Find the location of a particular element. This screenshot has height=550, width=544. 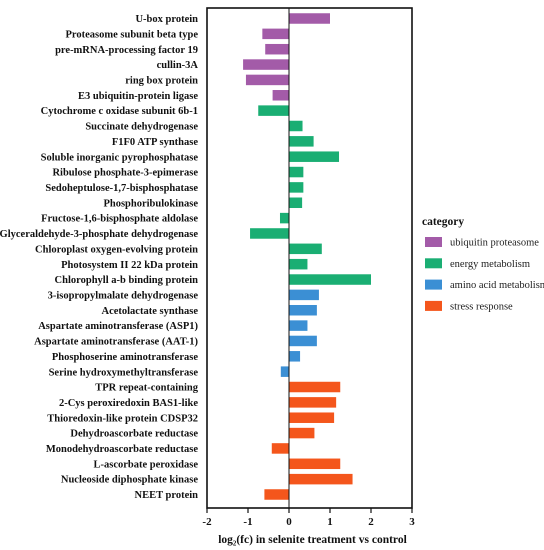

category-label: Acetolactate synthase is located at coordinates (149, 311).